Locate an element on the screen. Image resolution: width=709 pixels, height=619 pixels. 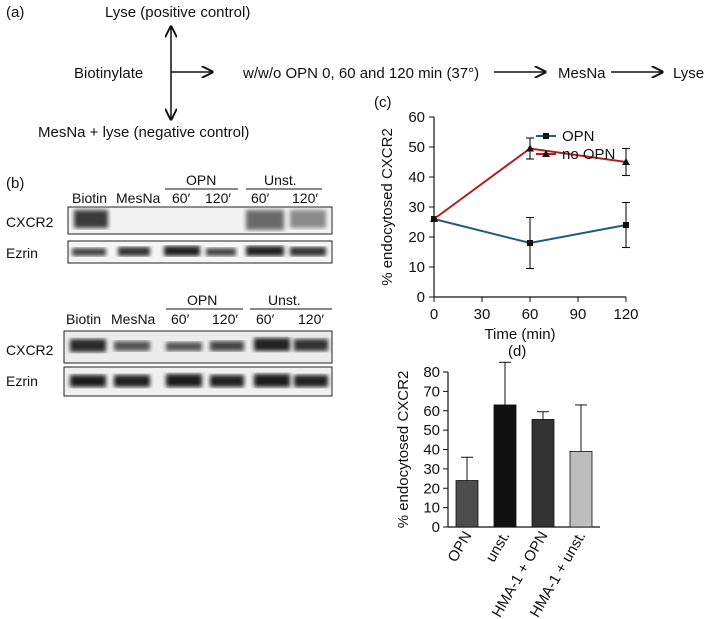
blot1-row-ezrin: Ezrin is located at coordinates (22, 253).